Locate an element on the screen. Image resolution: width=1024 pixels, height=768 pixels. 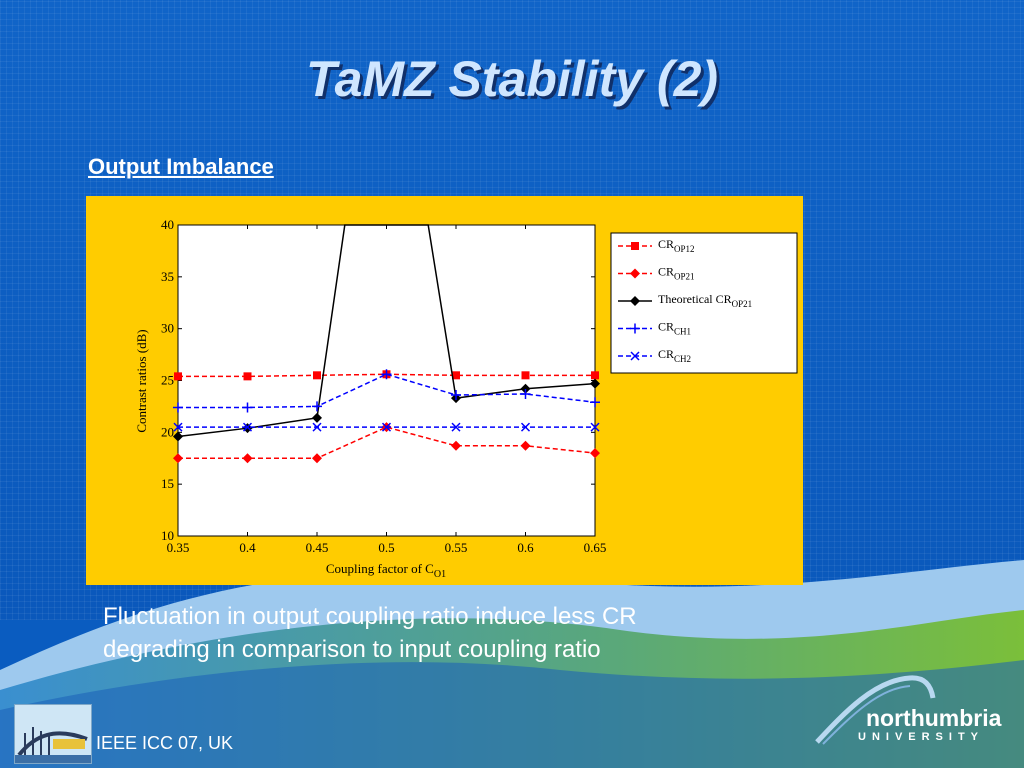
university-subtitle: UNIVERSITY is located at coordinates (921, 737).